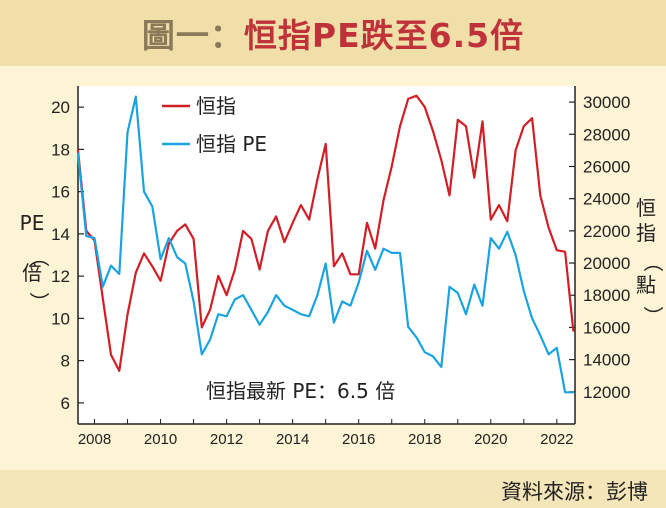 The width and height of the screenshot is (666, 508). Describe the element at coordinates (646, 285) in the screenshot. I see `right-axis-label-unit: 點` at that location.